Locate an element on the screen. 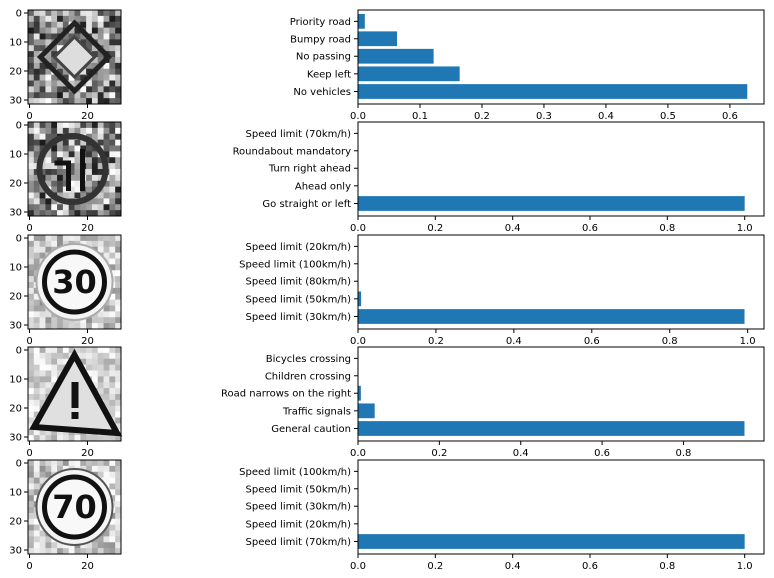 Image resolution: width=774 pixels, height=578 pixels. sign-shape: 70 is located at coordinates (74, 507).